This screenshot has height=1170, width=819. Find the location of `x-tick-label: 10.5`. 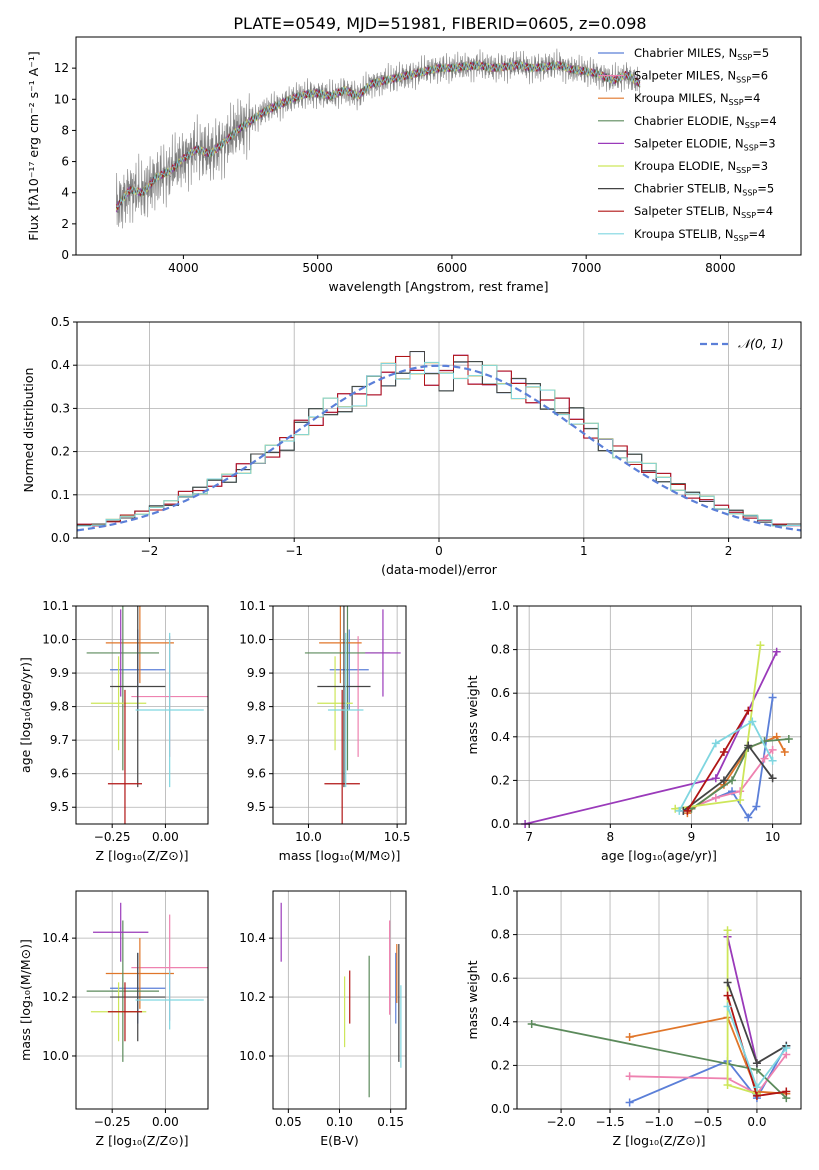

x-tick-label: 10.5 is located at coordinates (397, 837).